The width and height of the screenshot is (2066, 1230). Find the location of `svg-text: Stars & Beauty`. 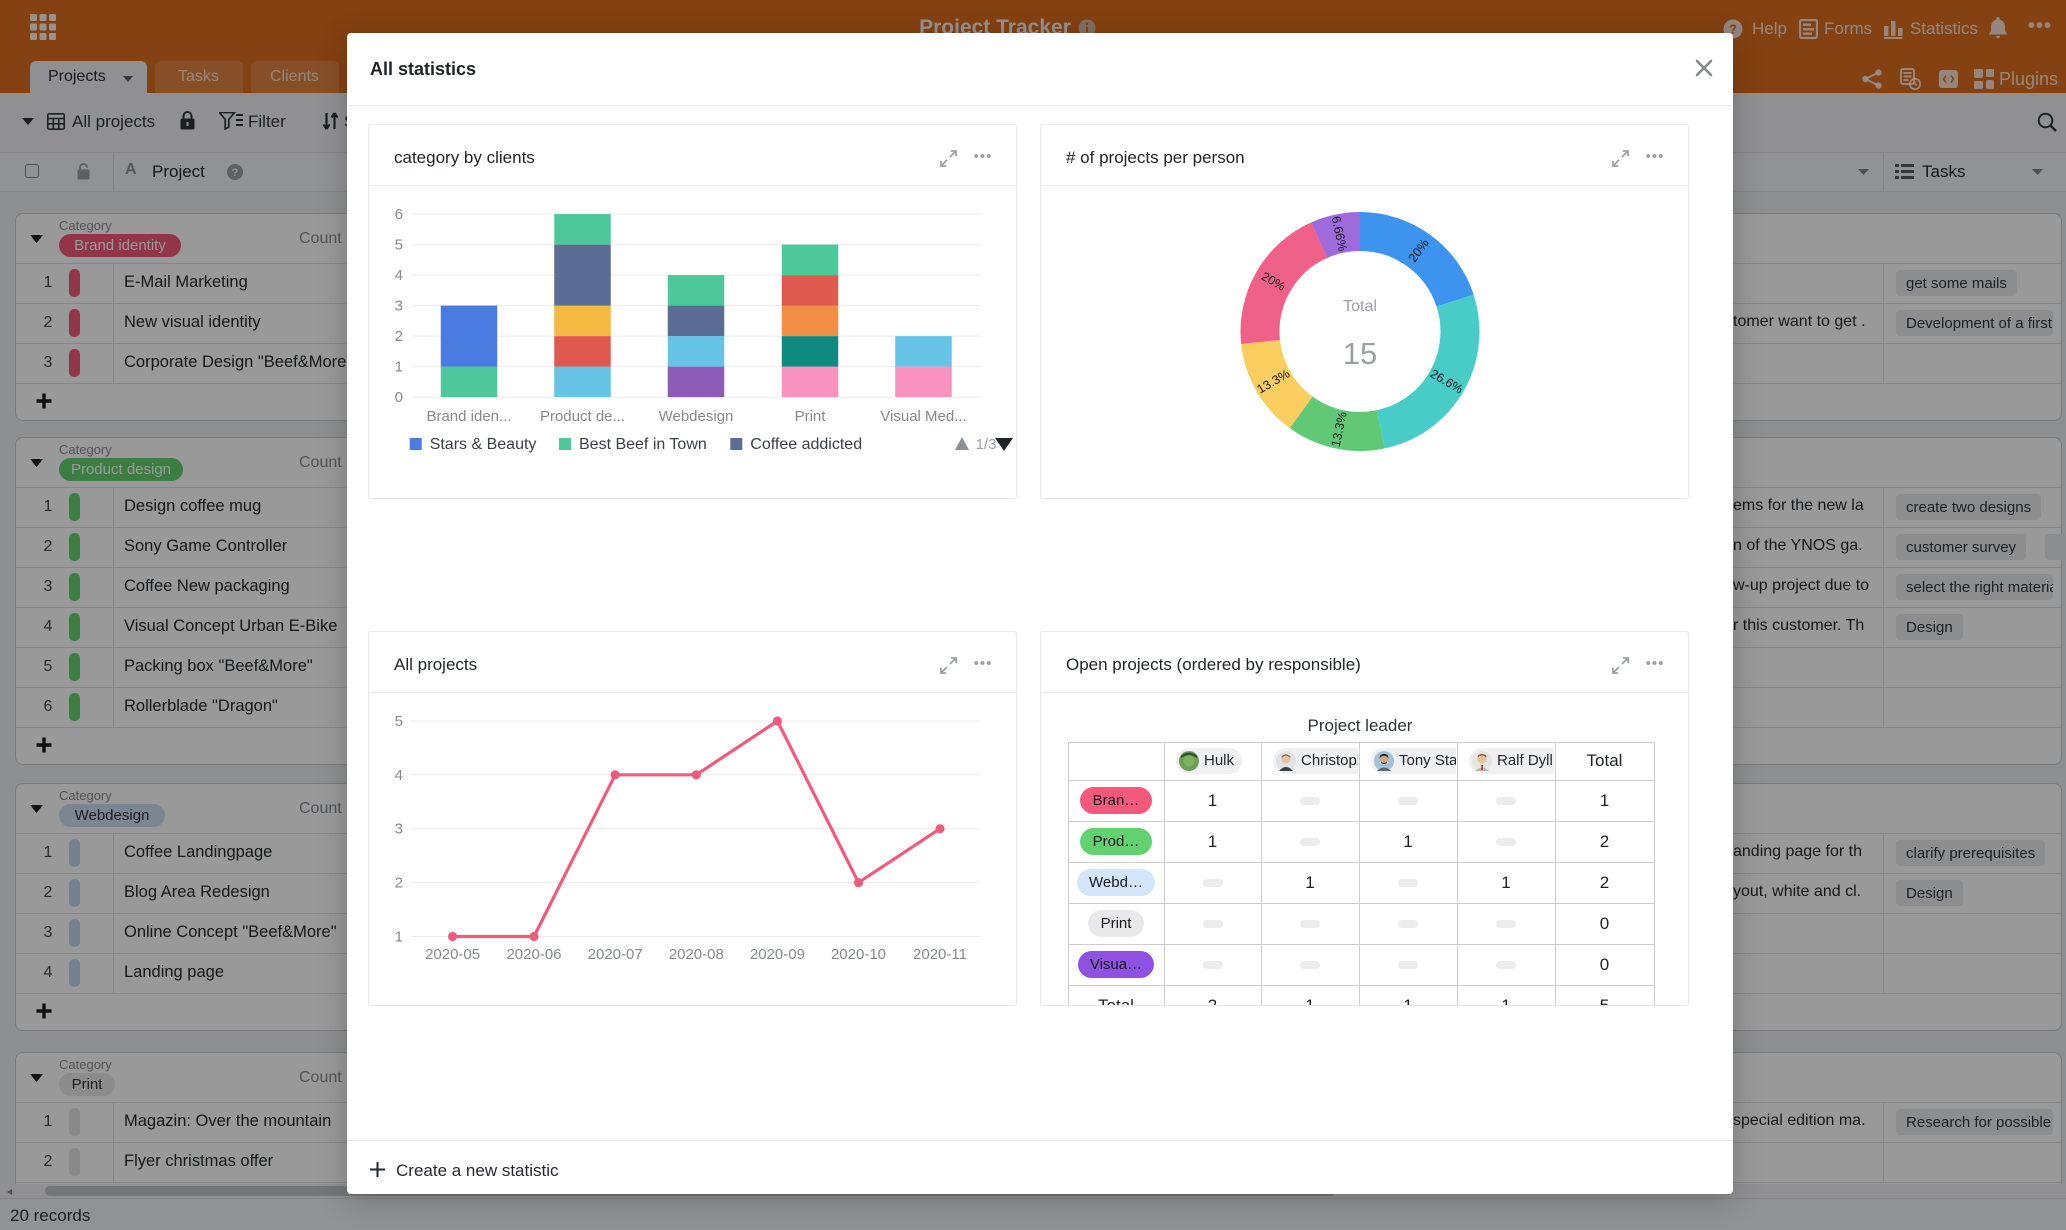

svg-text: Stars & Beauty is located at coordinates (483, 444).